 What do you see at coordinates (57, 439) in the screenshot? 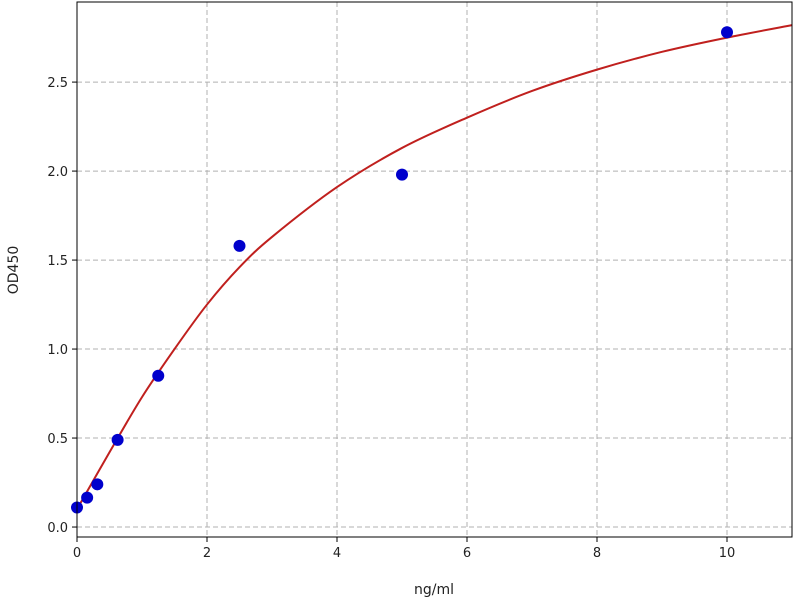
I see `y-tick-label: 0.5` at bounding box center [57, 439].